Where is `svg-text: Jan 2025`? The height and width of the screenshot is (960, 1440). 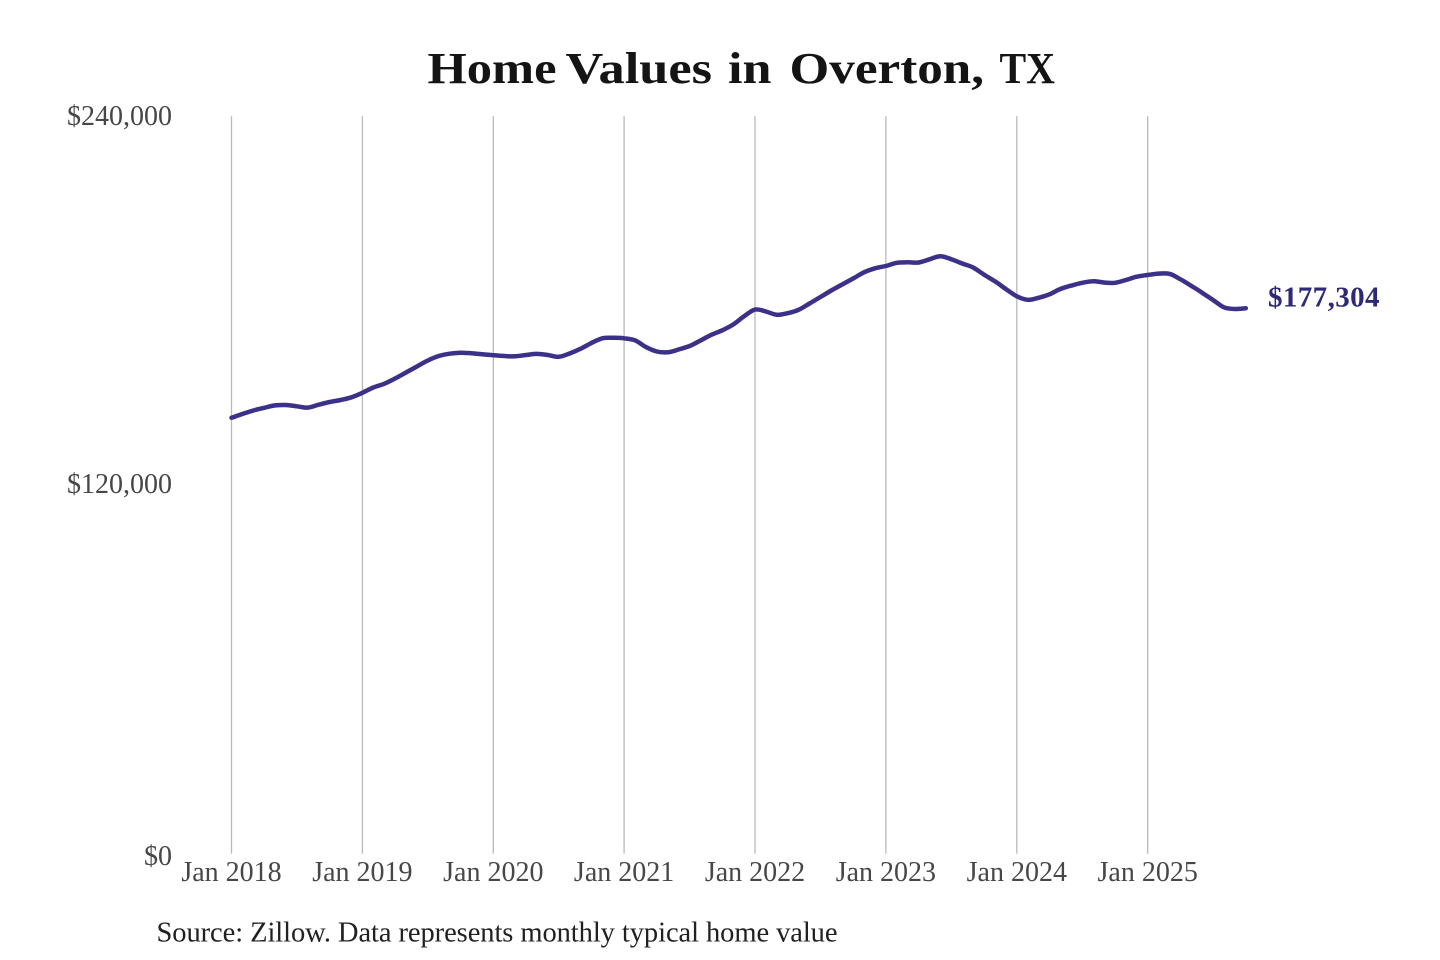
svg-text: Jan 2025 is located at coordinates (1148, 872).